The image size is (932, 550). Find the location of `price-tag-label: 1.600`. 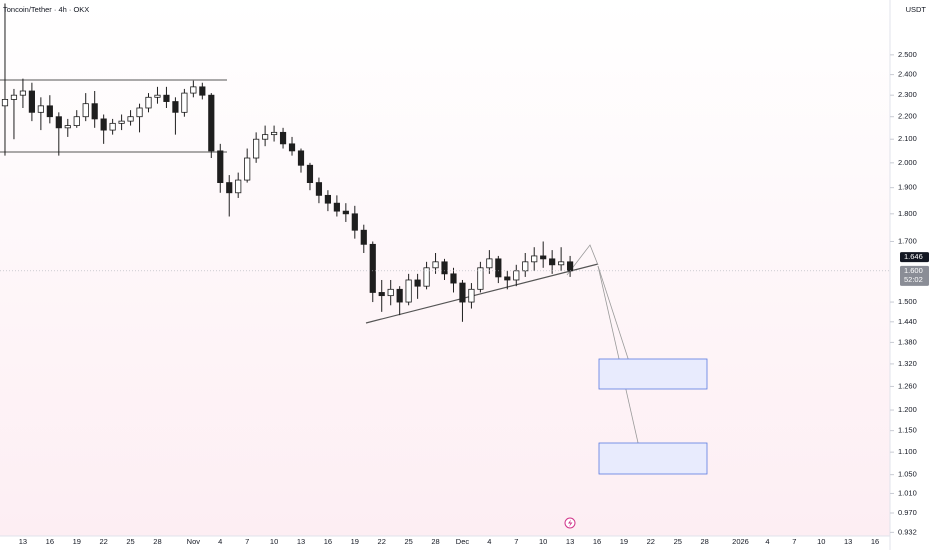

price-tag-label: 1.600 is located at coordinates (913, 270).